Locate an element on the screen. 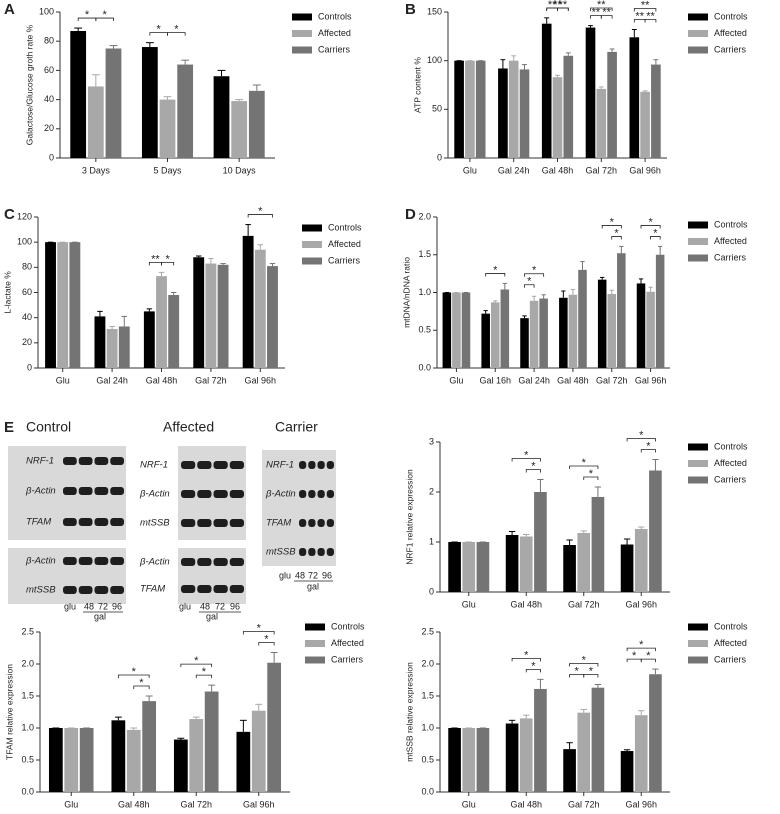 This screenshot has height=814, width=780. panel-label: A is located at coordinates (9, 9).